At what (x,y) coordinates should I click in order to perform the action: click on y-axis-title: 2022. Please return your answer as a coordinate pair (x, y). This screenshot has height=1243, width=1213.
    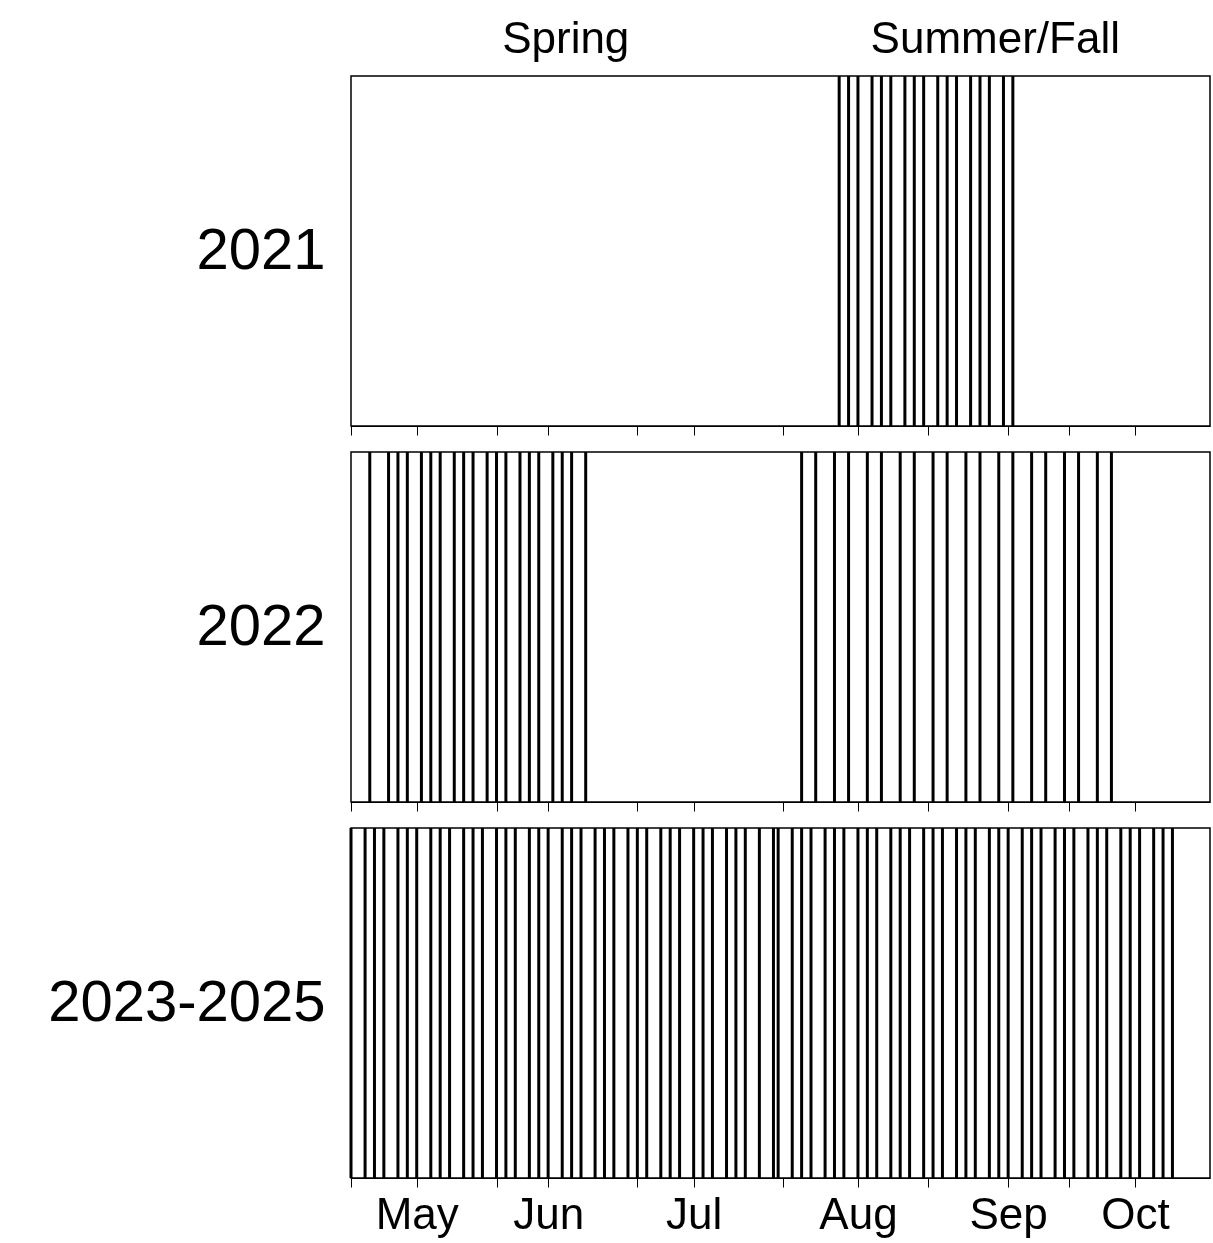
    Looking at the image, I should click on (261, 624).